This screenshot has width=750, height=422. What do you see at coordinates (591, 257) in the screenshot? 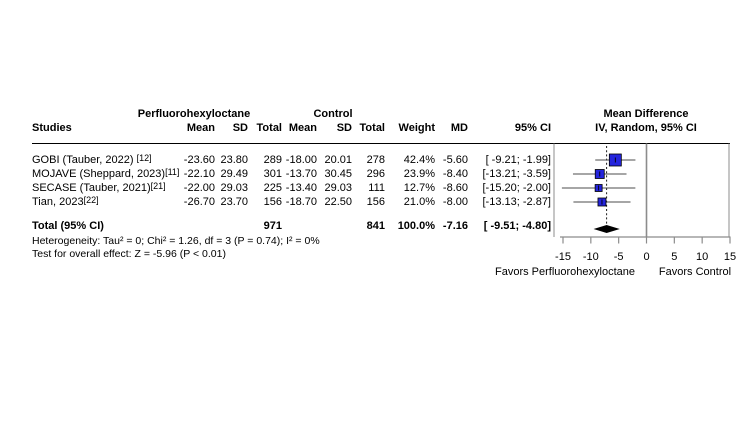
I see `axis-tick-label: -10` at bounding box center [591, 257].